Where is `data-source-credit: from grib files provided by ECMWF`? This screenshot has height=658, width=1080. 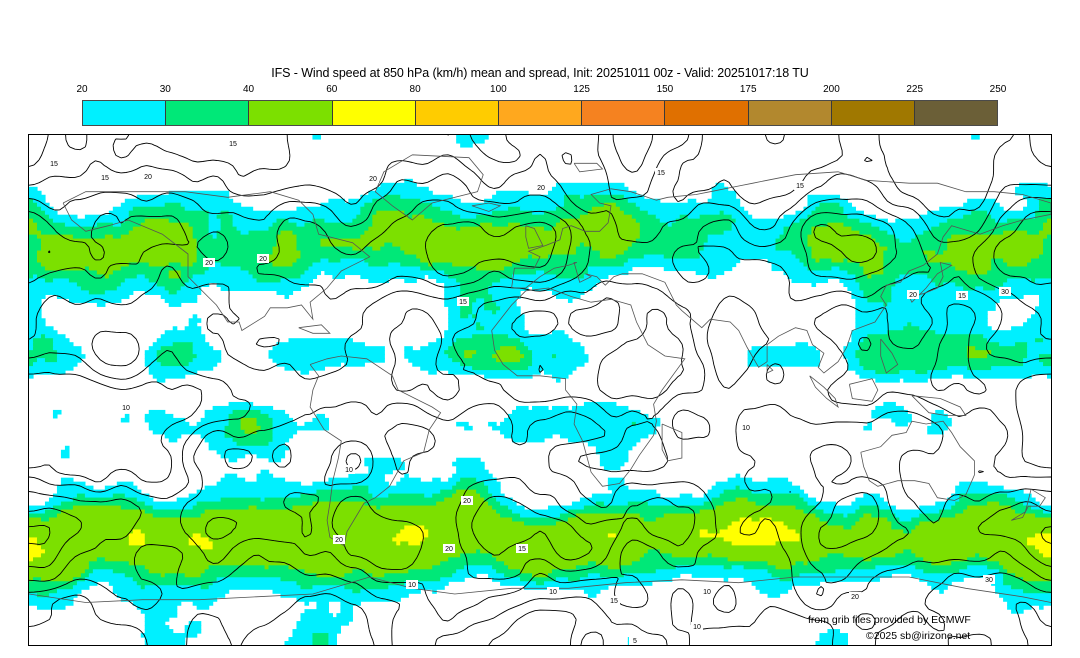
data-source-credit: from grib files provided by ECMWF is located at coordinates (889, 620).